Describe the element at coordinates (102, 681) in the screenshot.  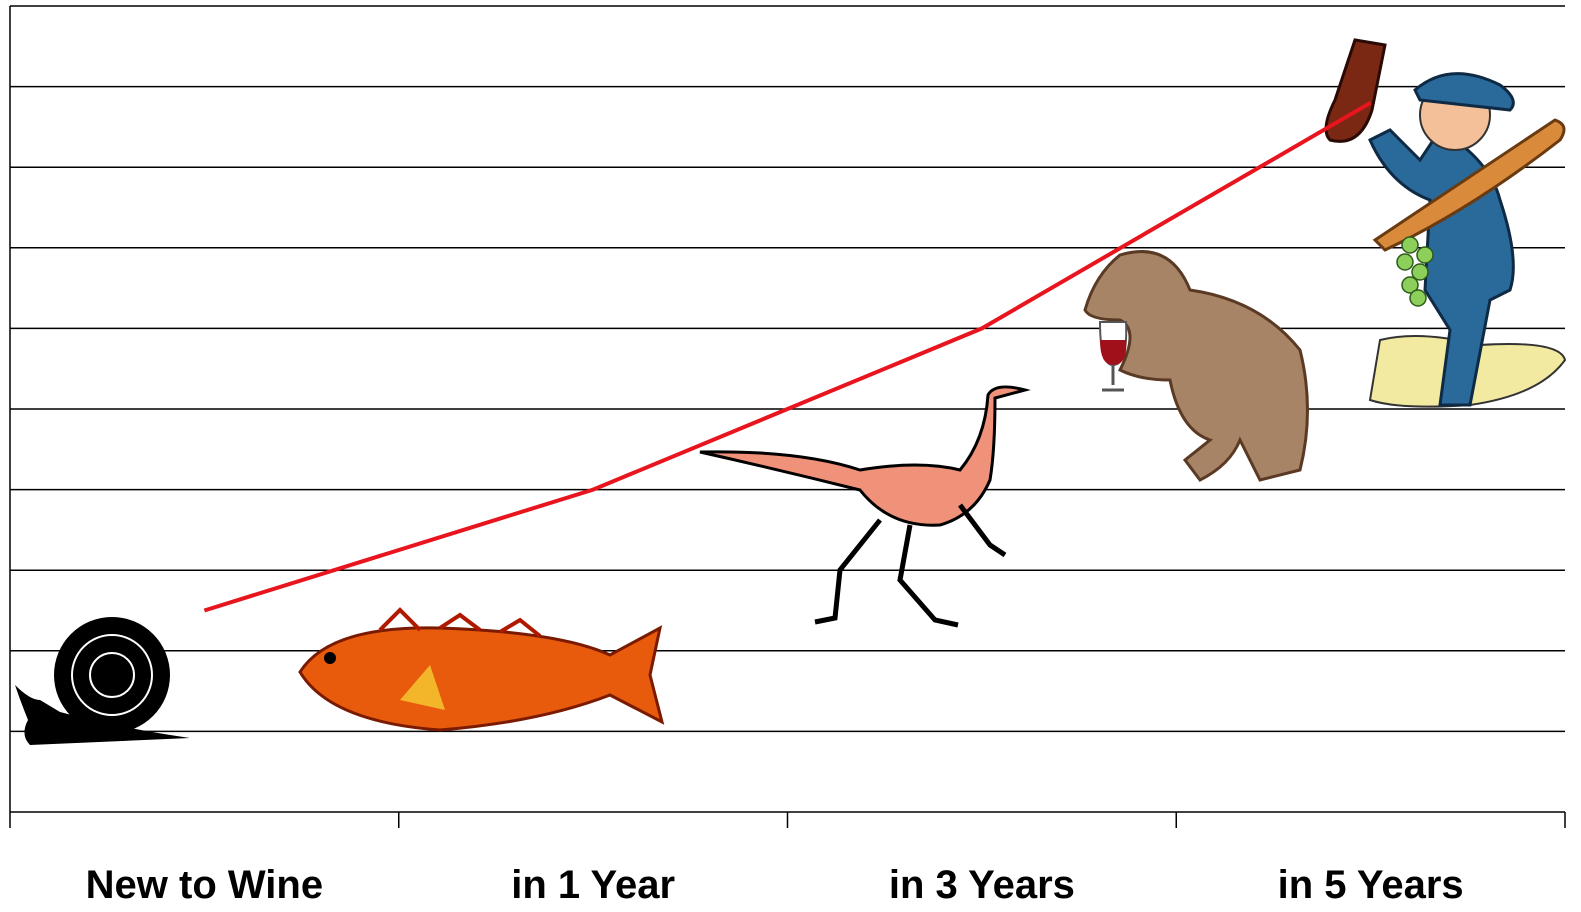
I see `snail-icon` at that location.